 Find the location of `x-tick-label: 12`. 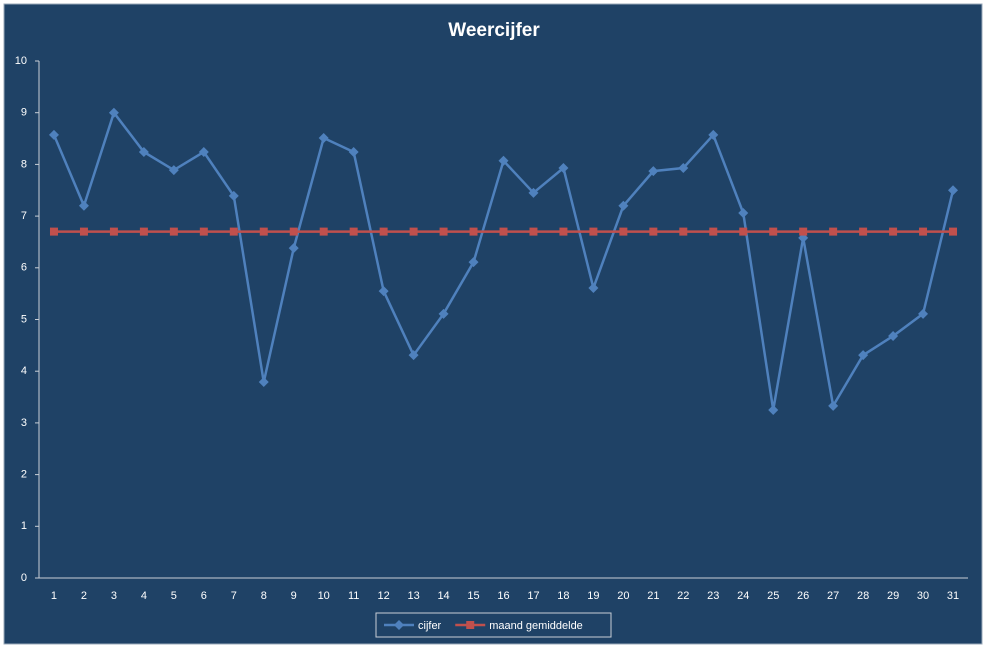

x-tick-label: 12 is located at coordinates (384, 596).